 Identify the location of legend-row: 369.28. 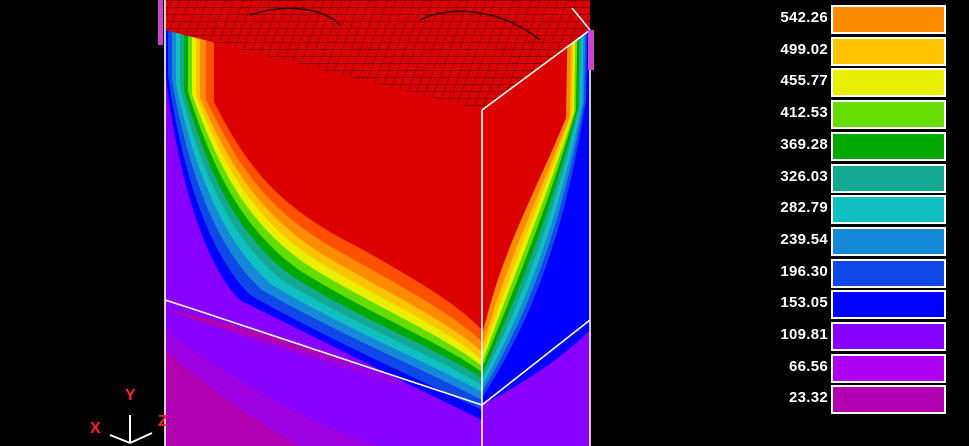
(834, 147).